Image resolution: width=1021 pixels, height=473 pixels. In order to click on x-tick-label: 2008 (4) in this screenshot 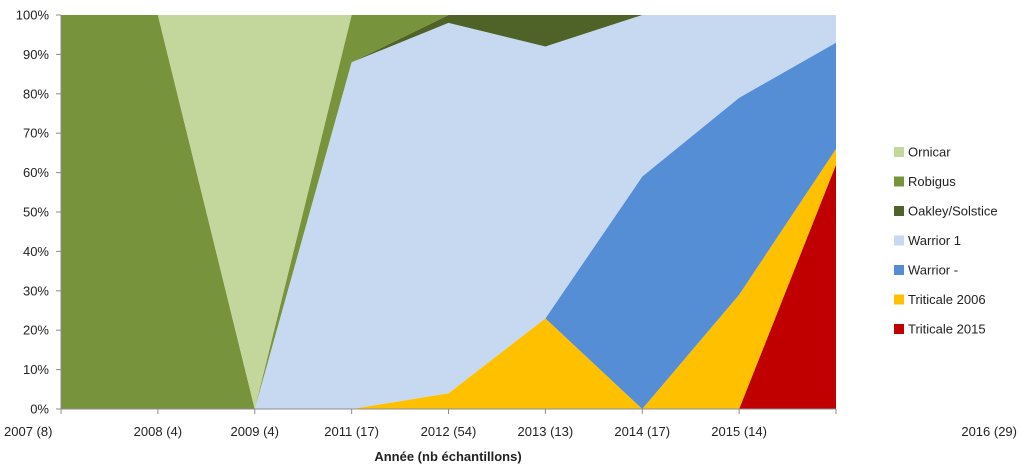, I will do `click(158, 431)`.